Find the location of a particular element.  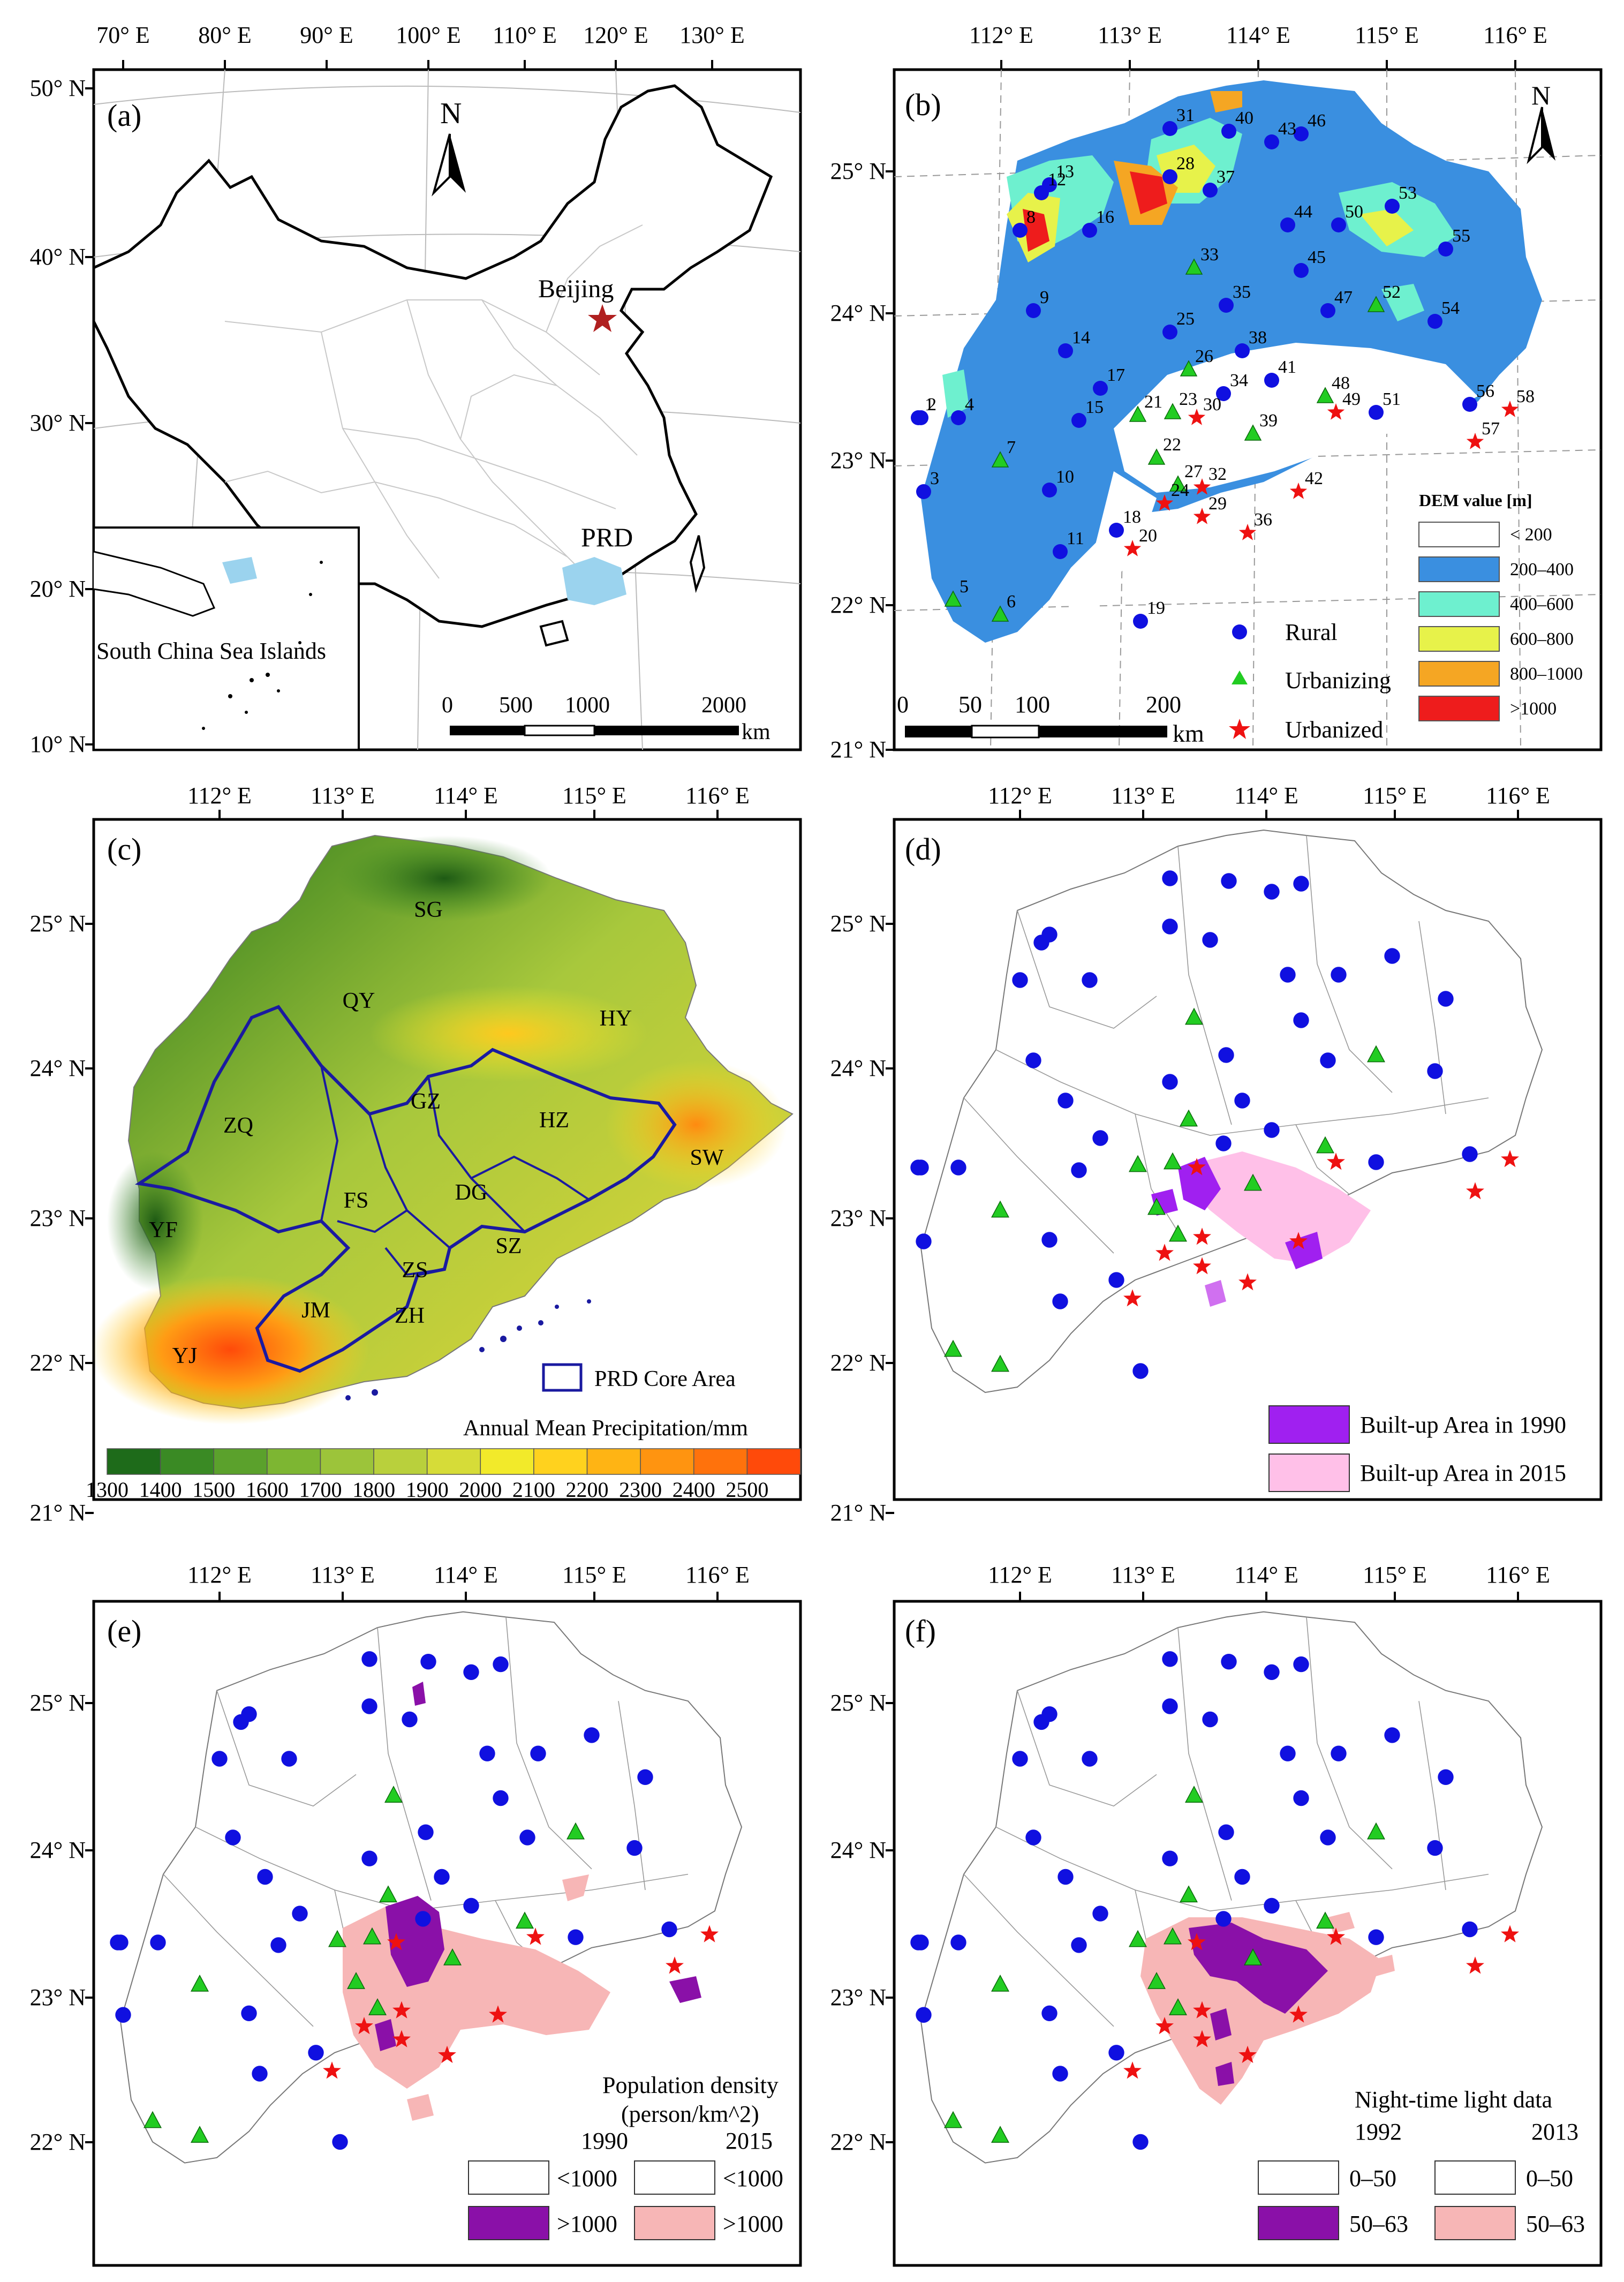

dem-class-label: < 200 is located at coordinates (1531, 535).